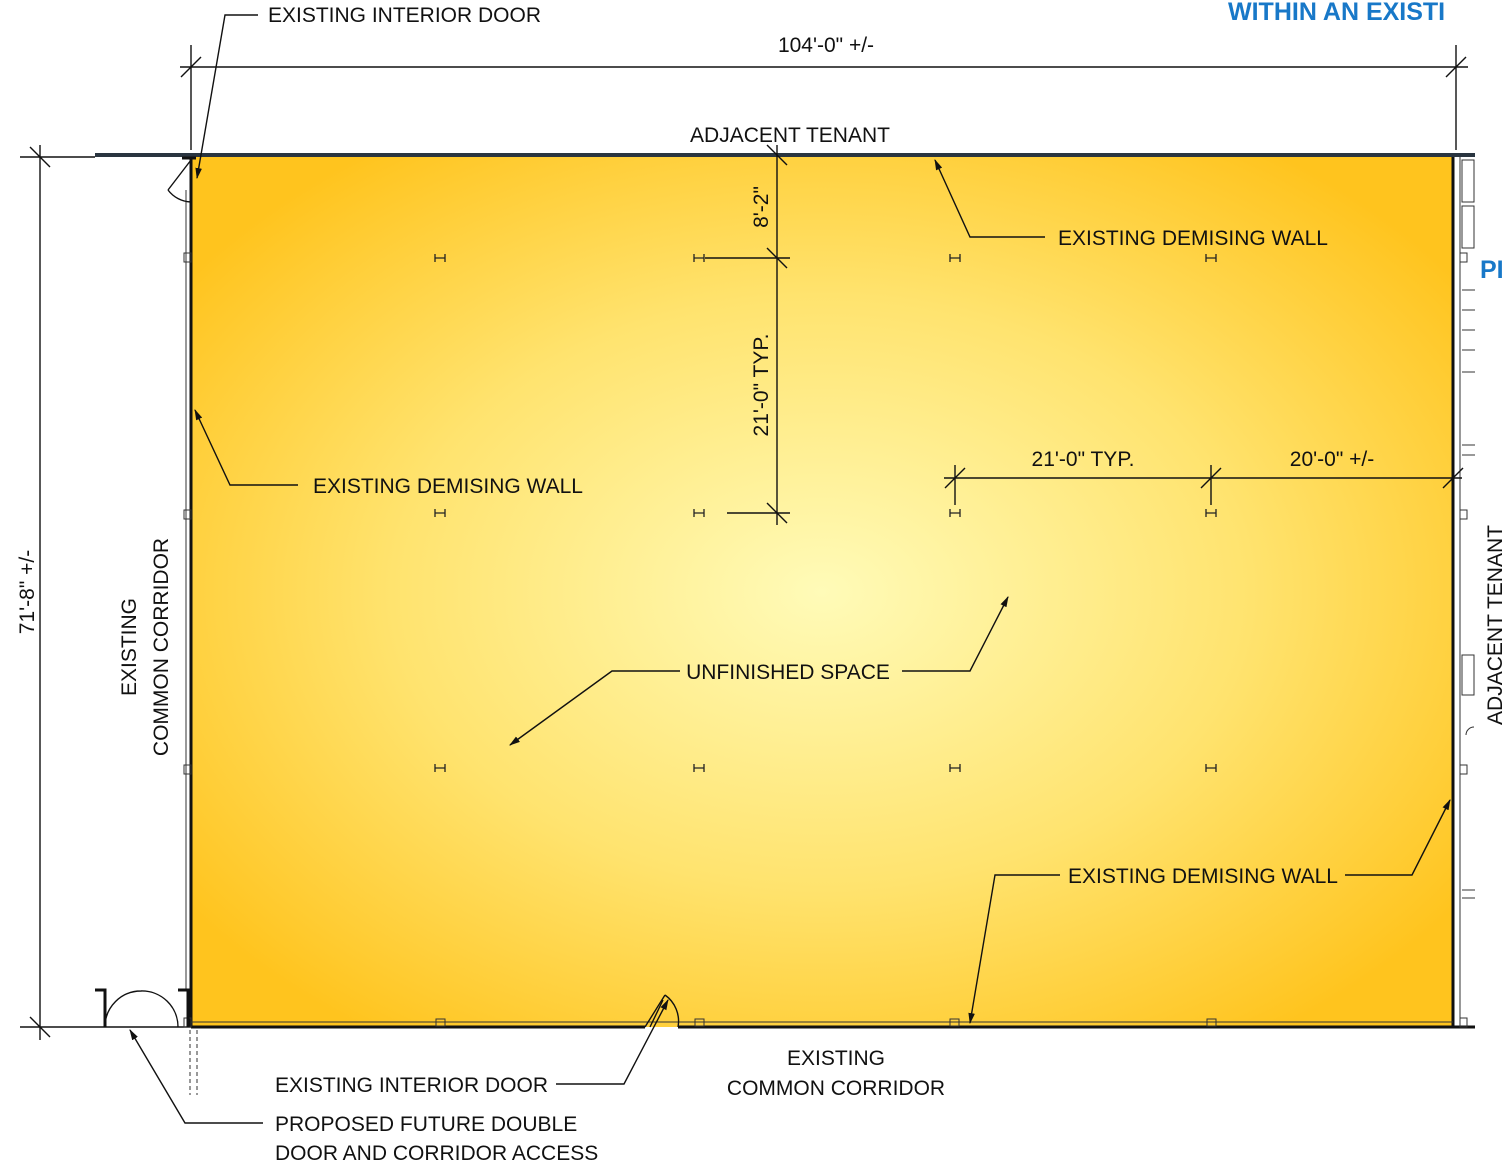  Describe the element at coordinates (836, 1058) in the screenshot. I see `existing-common-corridor-bottom-line1: EXISTING` at that location.